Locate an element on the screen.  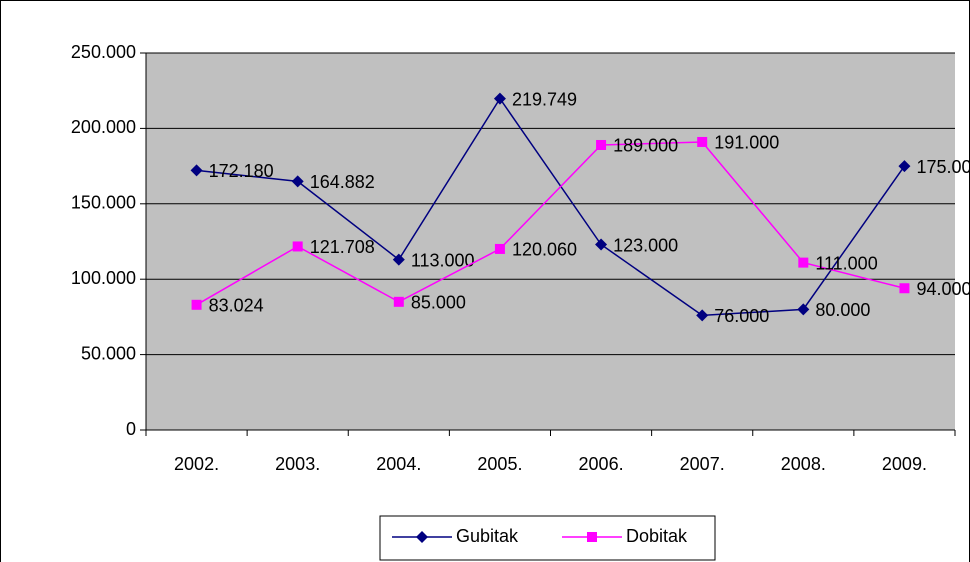
data-label: 121.708 is located at coordinates (342, 247).